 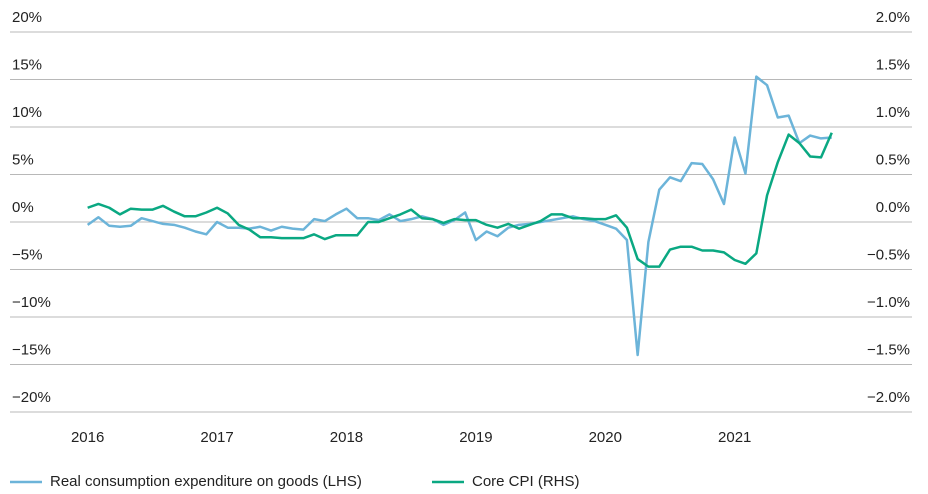 I want to click on y-tick-label: 20%, so click(x=27, y=17).